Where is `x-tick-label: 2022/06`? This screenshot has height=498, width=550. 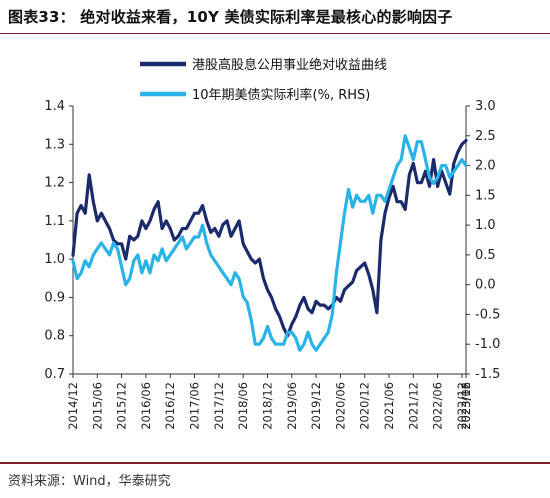
x-tick-label: 2022/06 is located at coordinates (438, 406).